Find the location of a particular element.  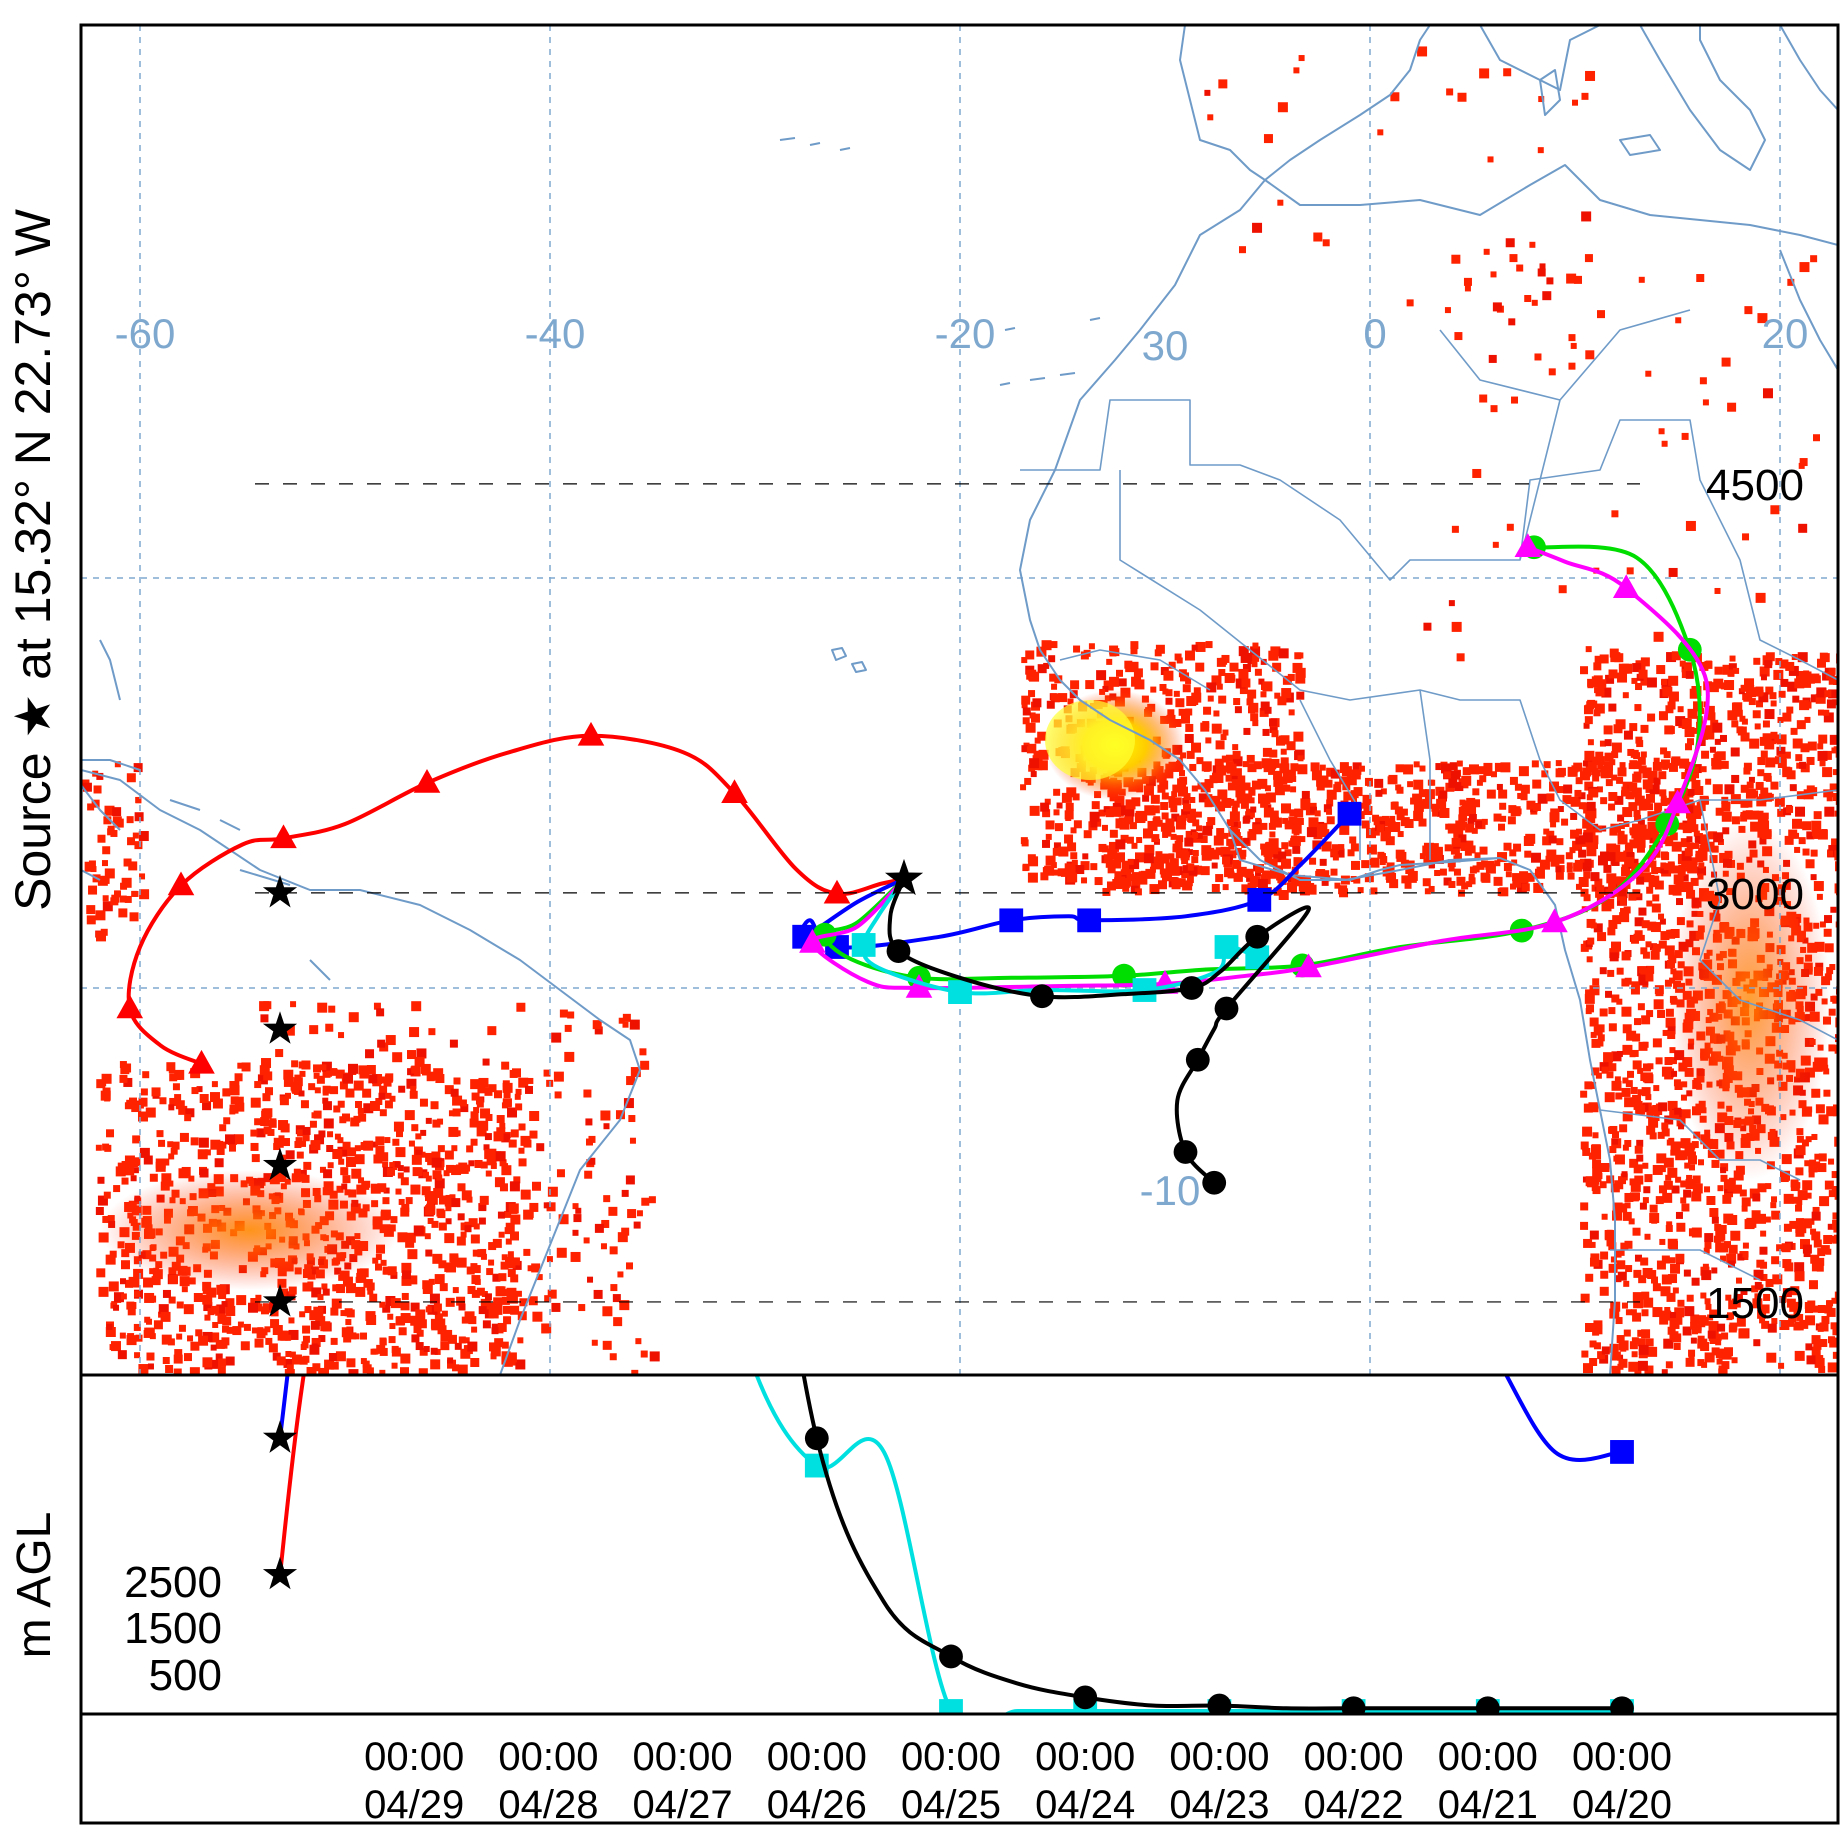

height-marker is located at coordinates (1219, 1703).